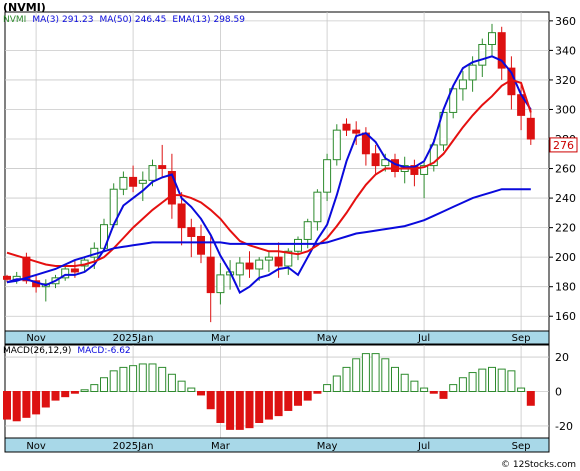 This screenshot has height=471, width=580. I want to click on price-tick-label: 160, so click(565, 316).